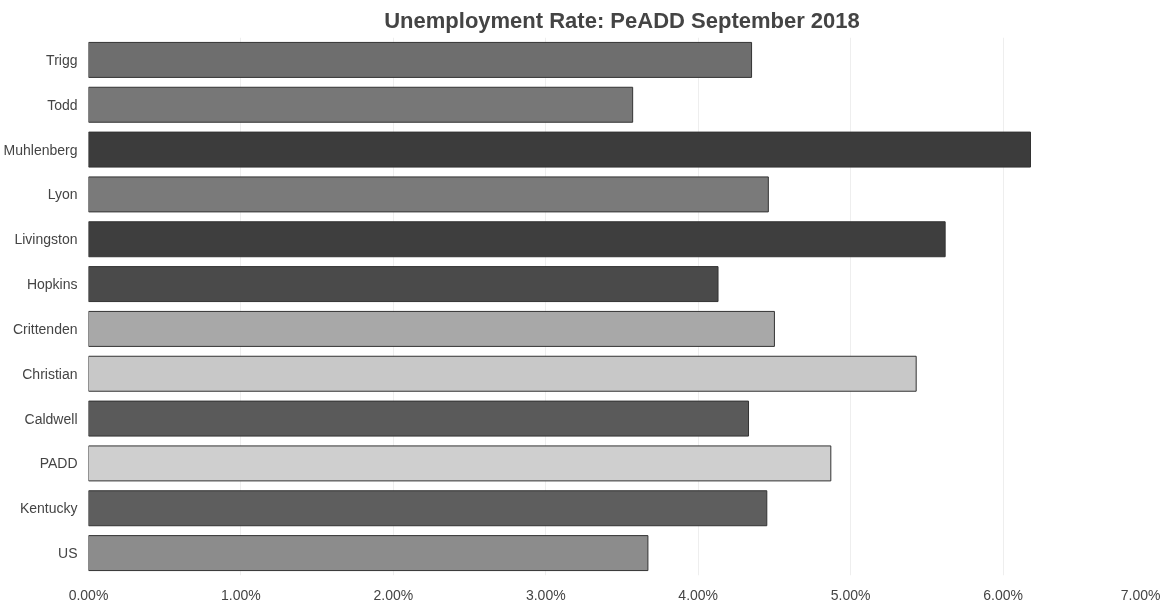 The width and height of the screenshot is (1170, 615). I want to click on y-tick-label: Hopkins, so click(52, 284).